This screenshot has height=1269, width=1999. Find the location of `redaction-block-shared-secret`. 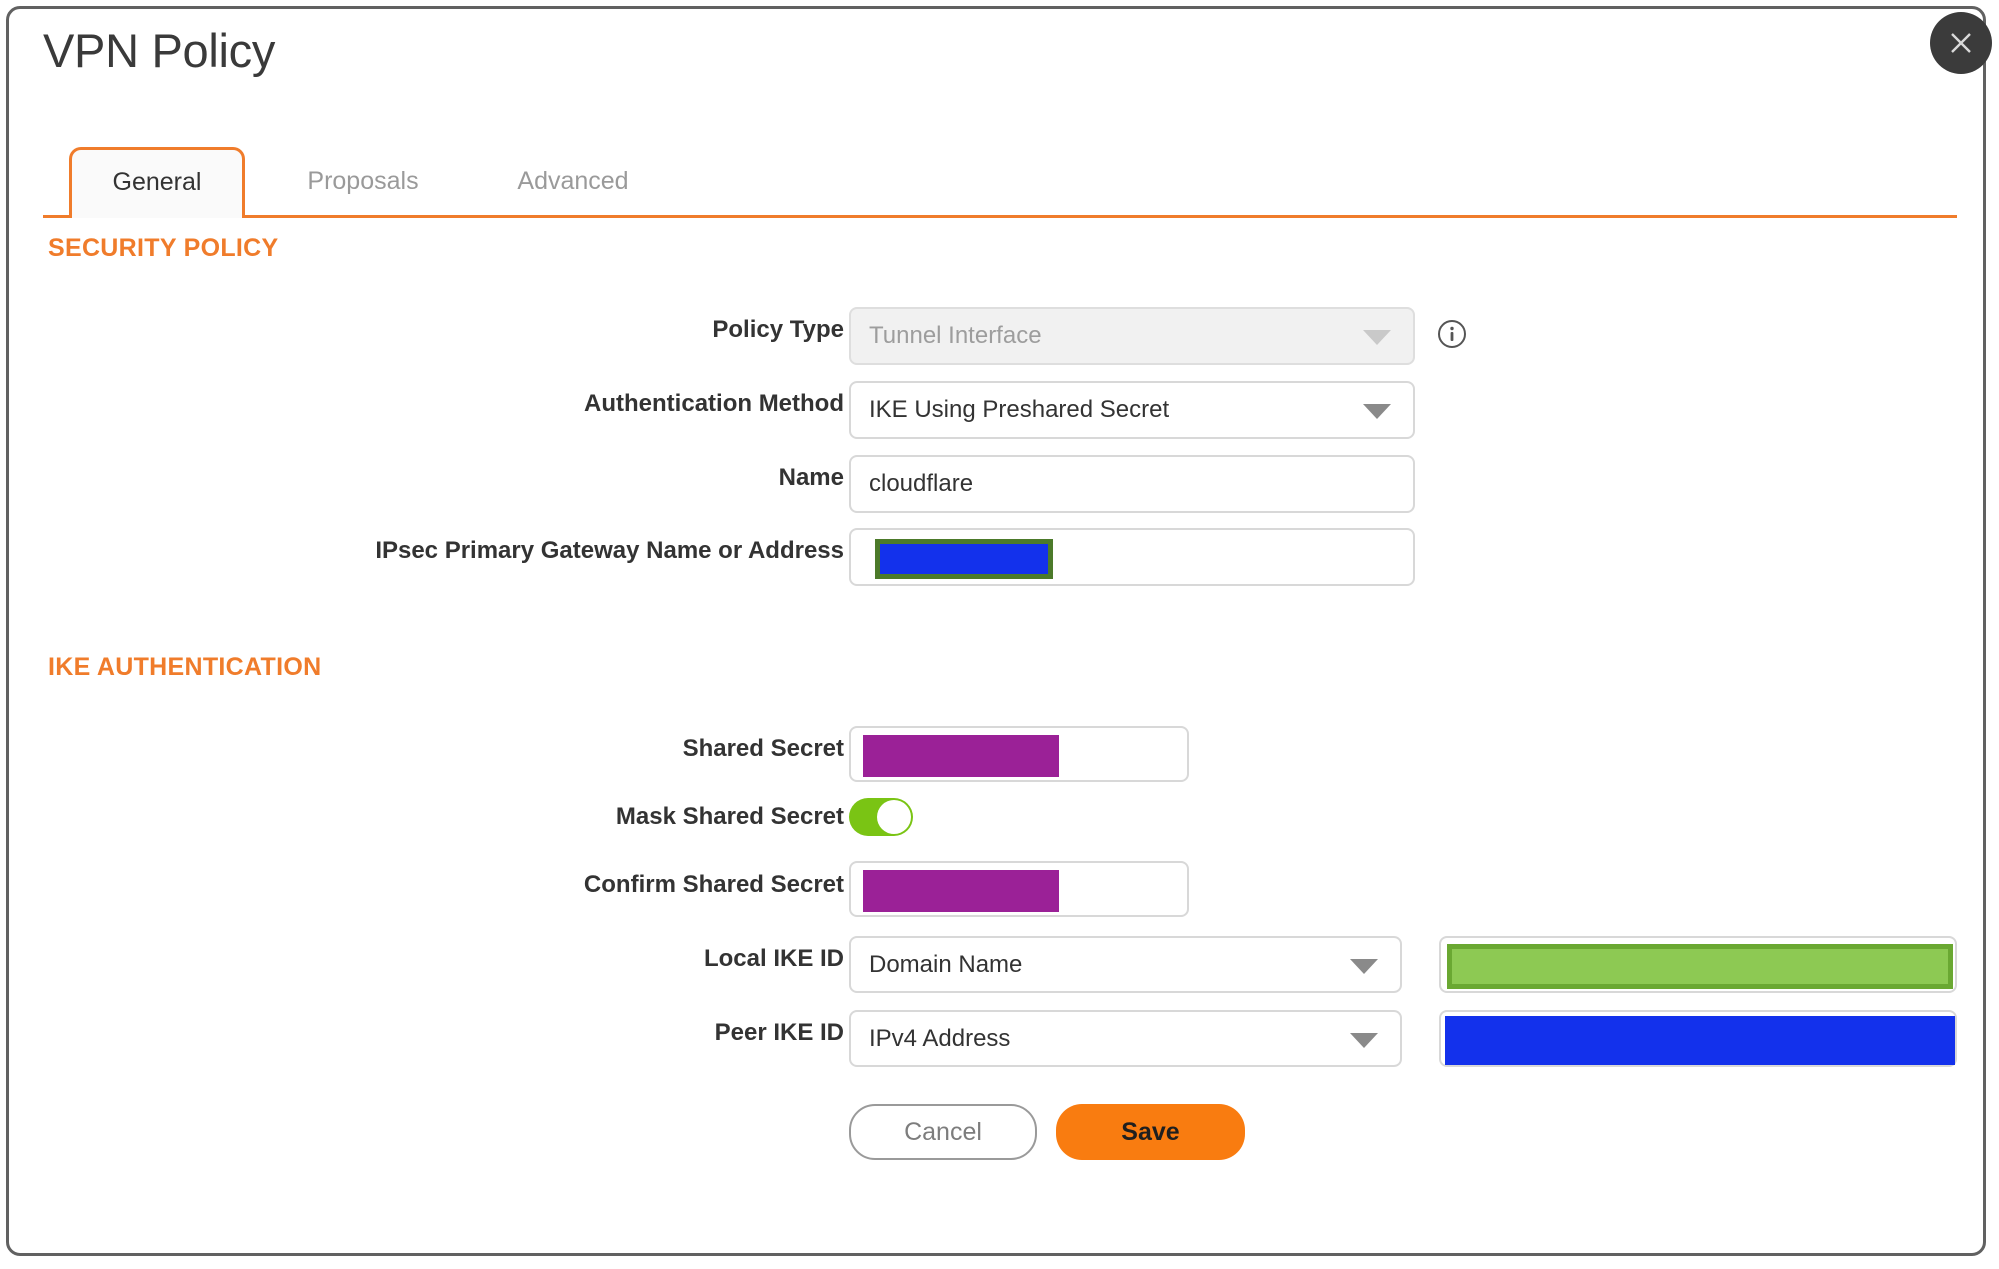

redaction-block-shared-secret is located at coordinates (961, 756).